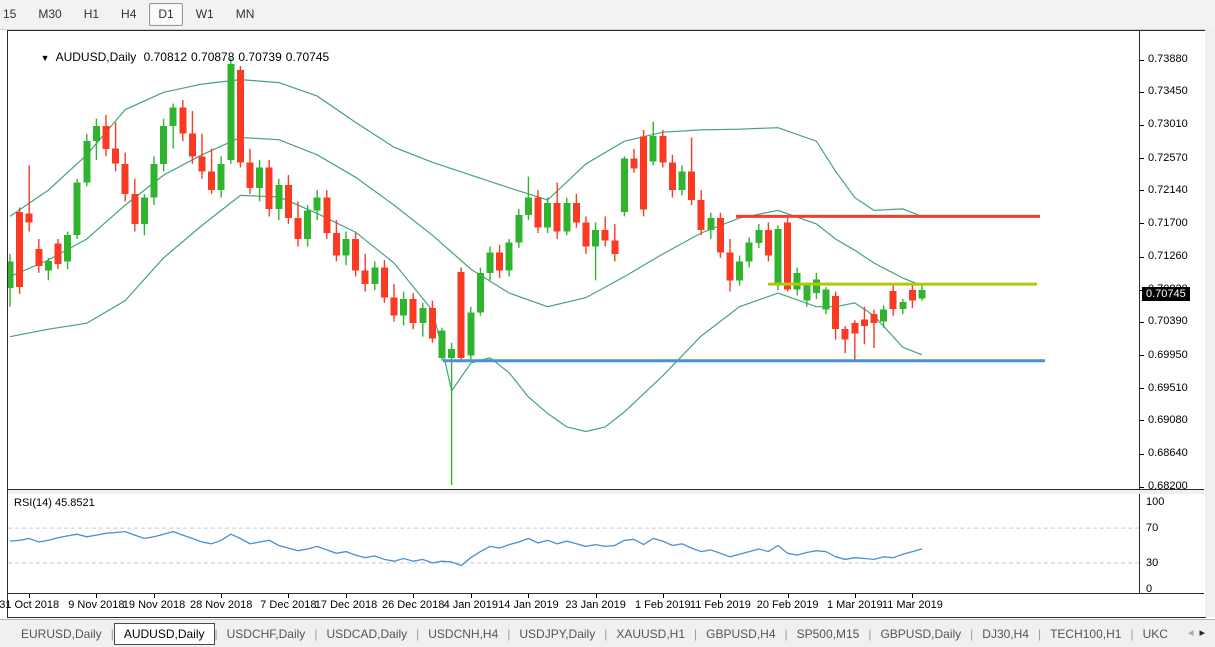 This screenshot has width=1215, height=647. Describe the element at coordinates (166, 14) in the screenshot. I see `timeframe-button-d1: D1` at that location.